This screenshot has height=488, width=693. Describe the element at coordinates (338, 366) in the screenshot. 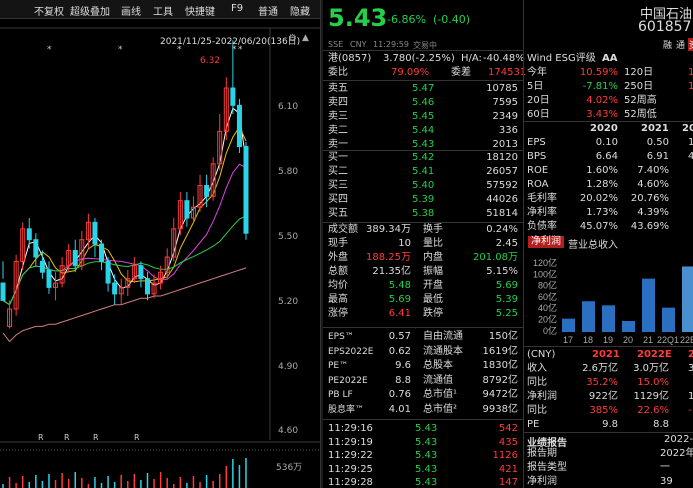

I see `fund-label: PE™` at that location.